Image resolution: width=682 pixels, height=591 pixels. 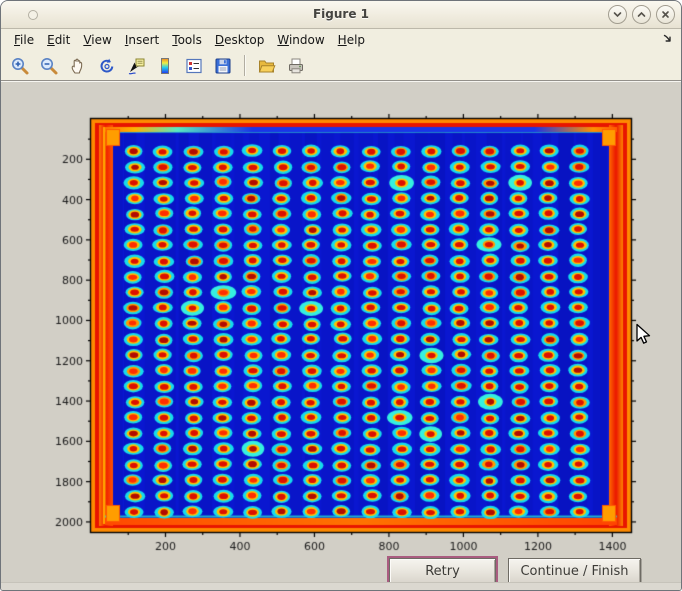 I want to click on print-icon, so click(x=295, y=65).